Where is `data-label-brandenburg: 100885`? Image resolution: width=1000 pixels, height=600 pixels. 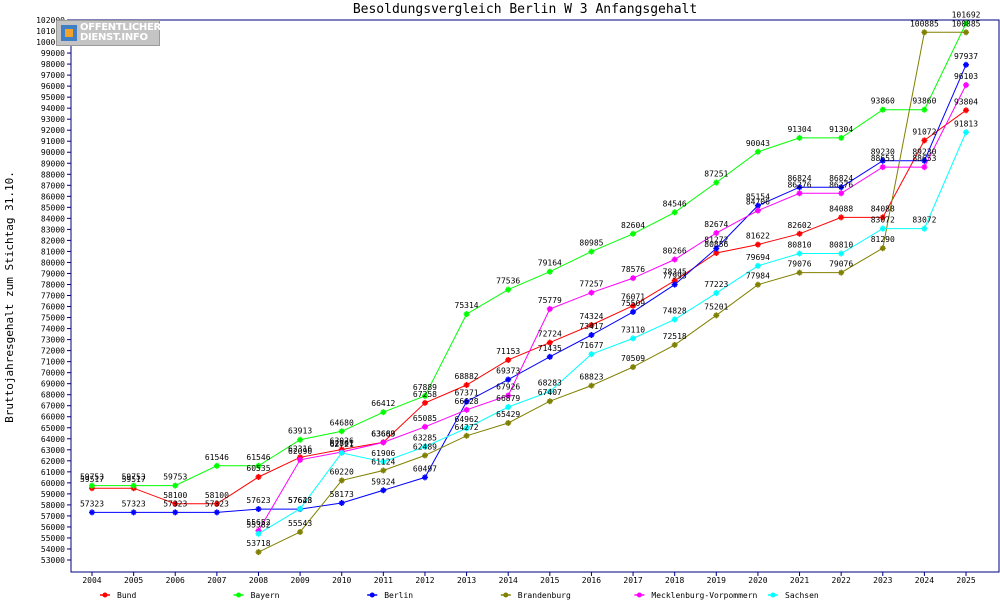
data-label-brandenburg: 100885 is located at coordinates (966, 23).